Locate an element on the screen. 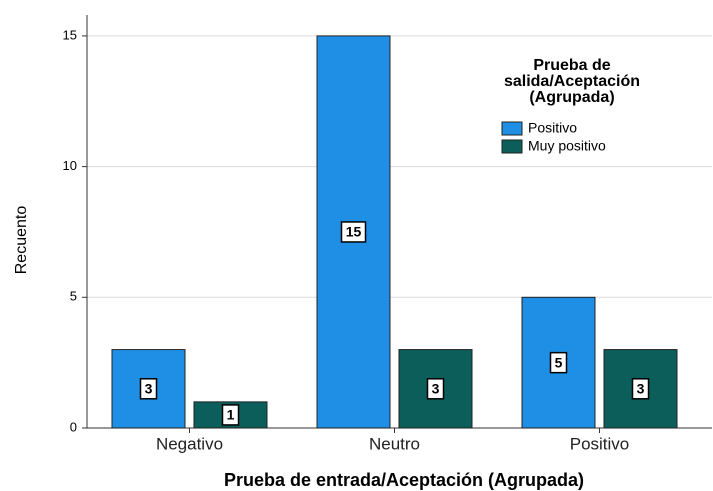 Image resolution: width=713 pixels, height=491 pixels. value-label: 15 is located at coordinates (354, 232).